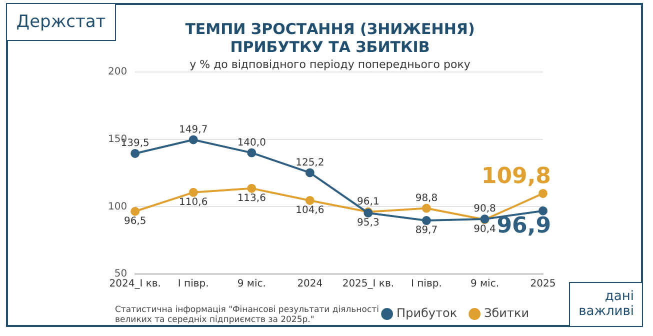 This screenshot has height=336, width=653. Describe the element at coordinates (310, 284) in the screenshot. I see `x-tick-label: 2024` at that location.